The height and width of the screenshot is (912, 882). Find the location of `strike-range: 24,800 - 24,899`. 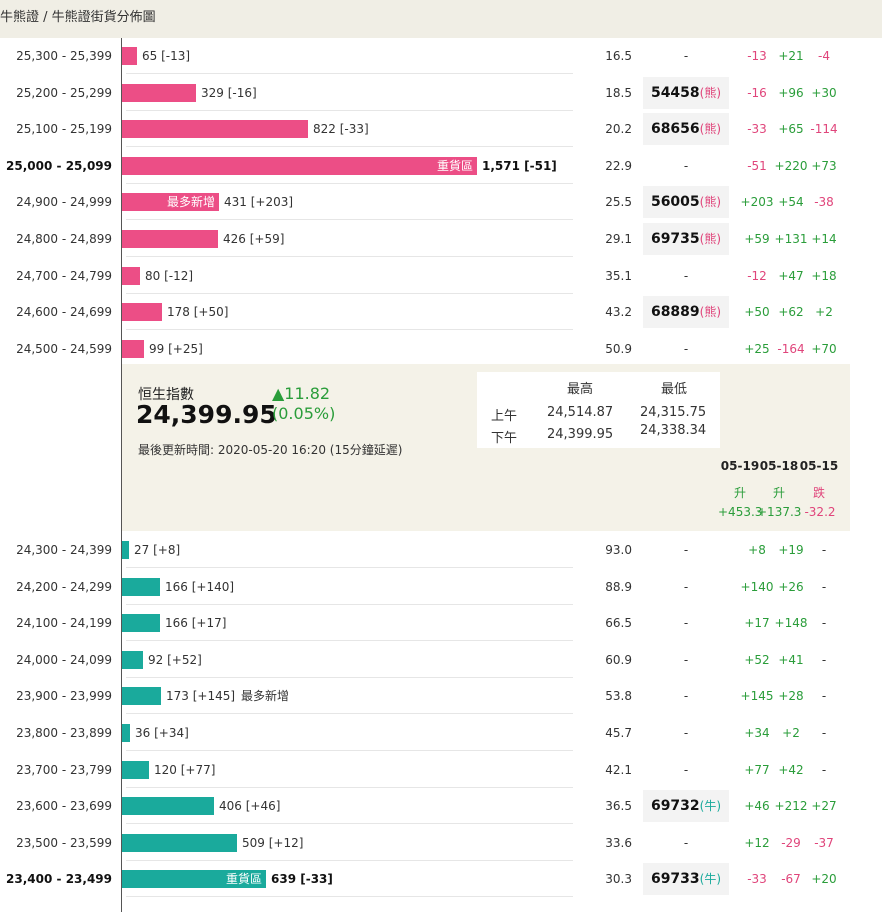

strike-range: 24,800 - 24,899 is located at coordinates (64, 239).